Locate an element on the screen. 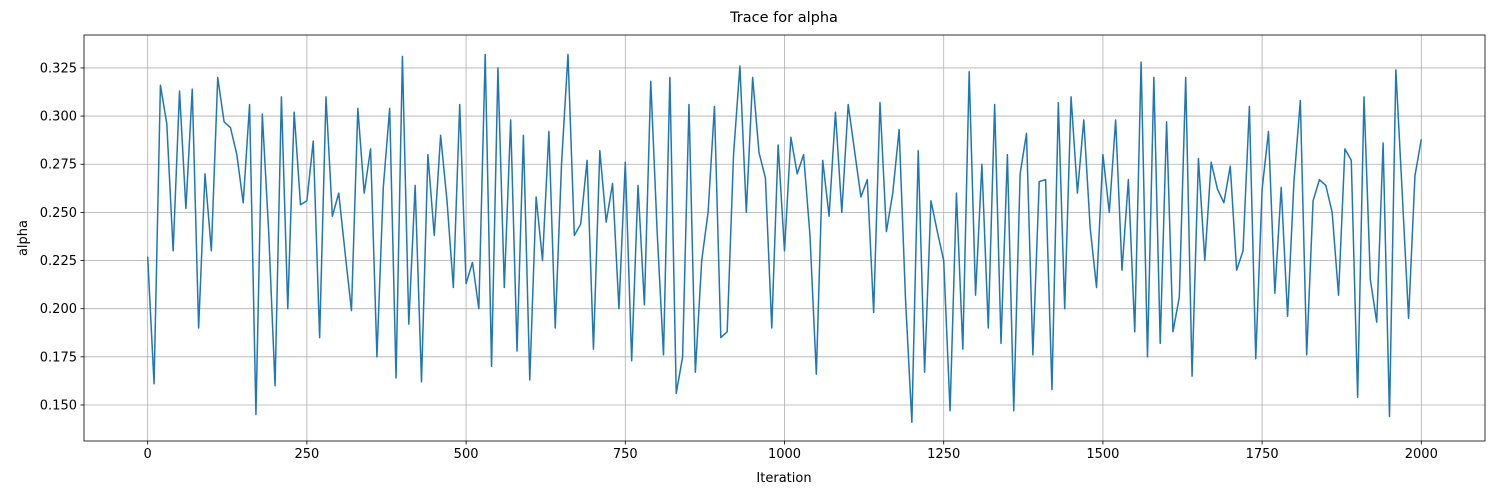  x-tick-label: 250 is located at coordinates (306, 454).